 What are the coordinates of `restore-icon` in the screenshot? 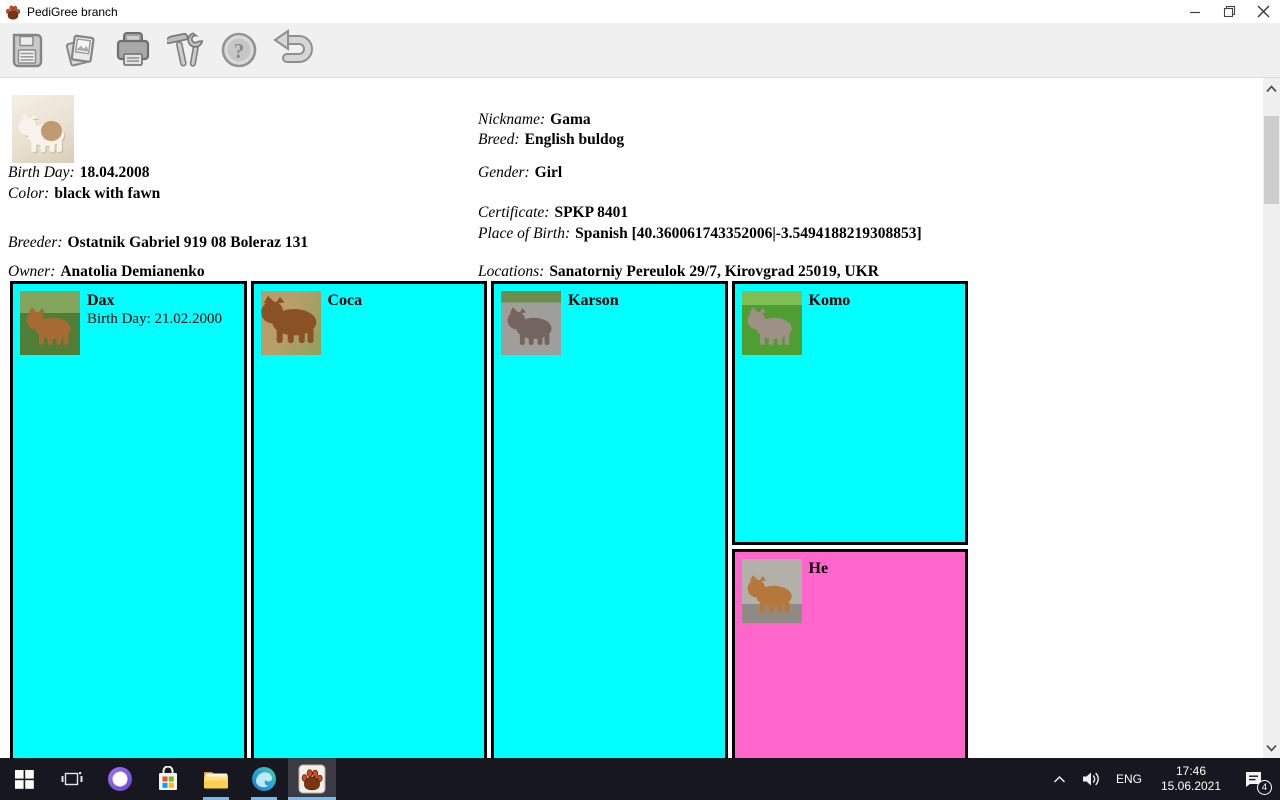 It's located at (1229, 11).